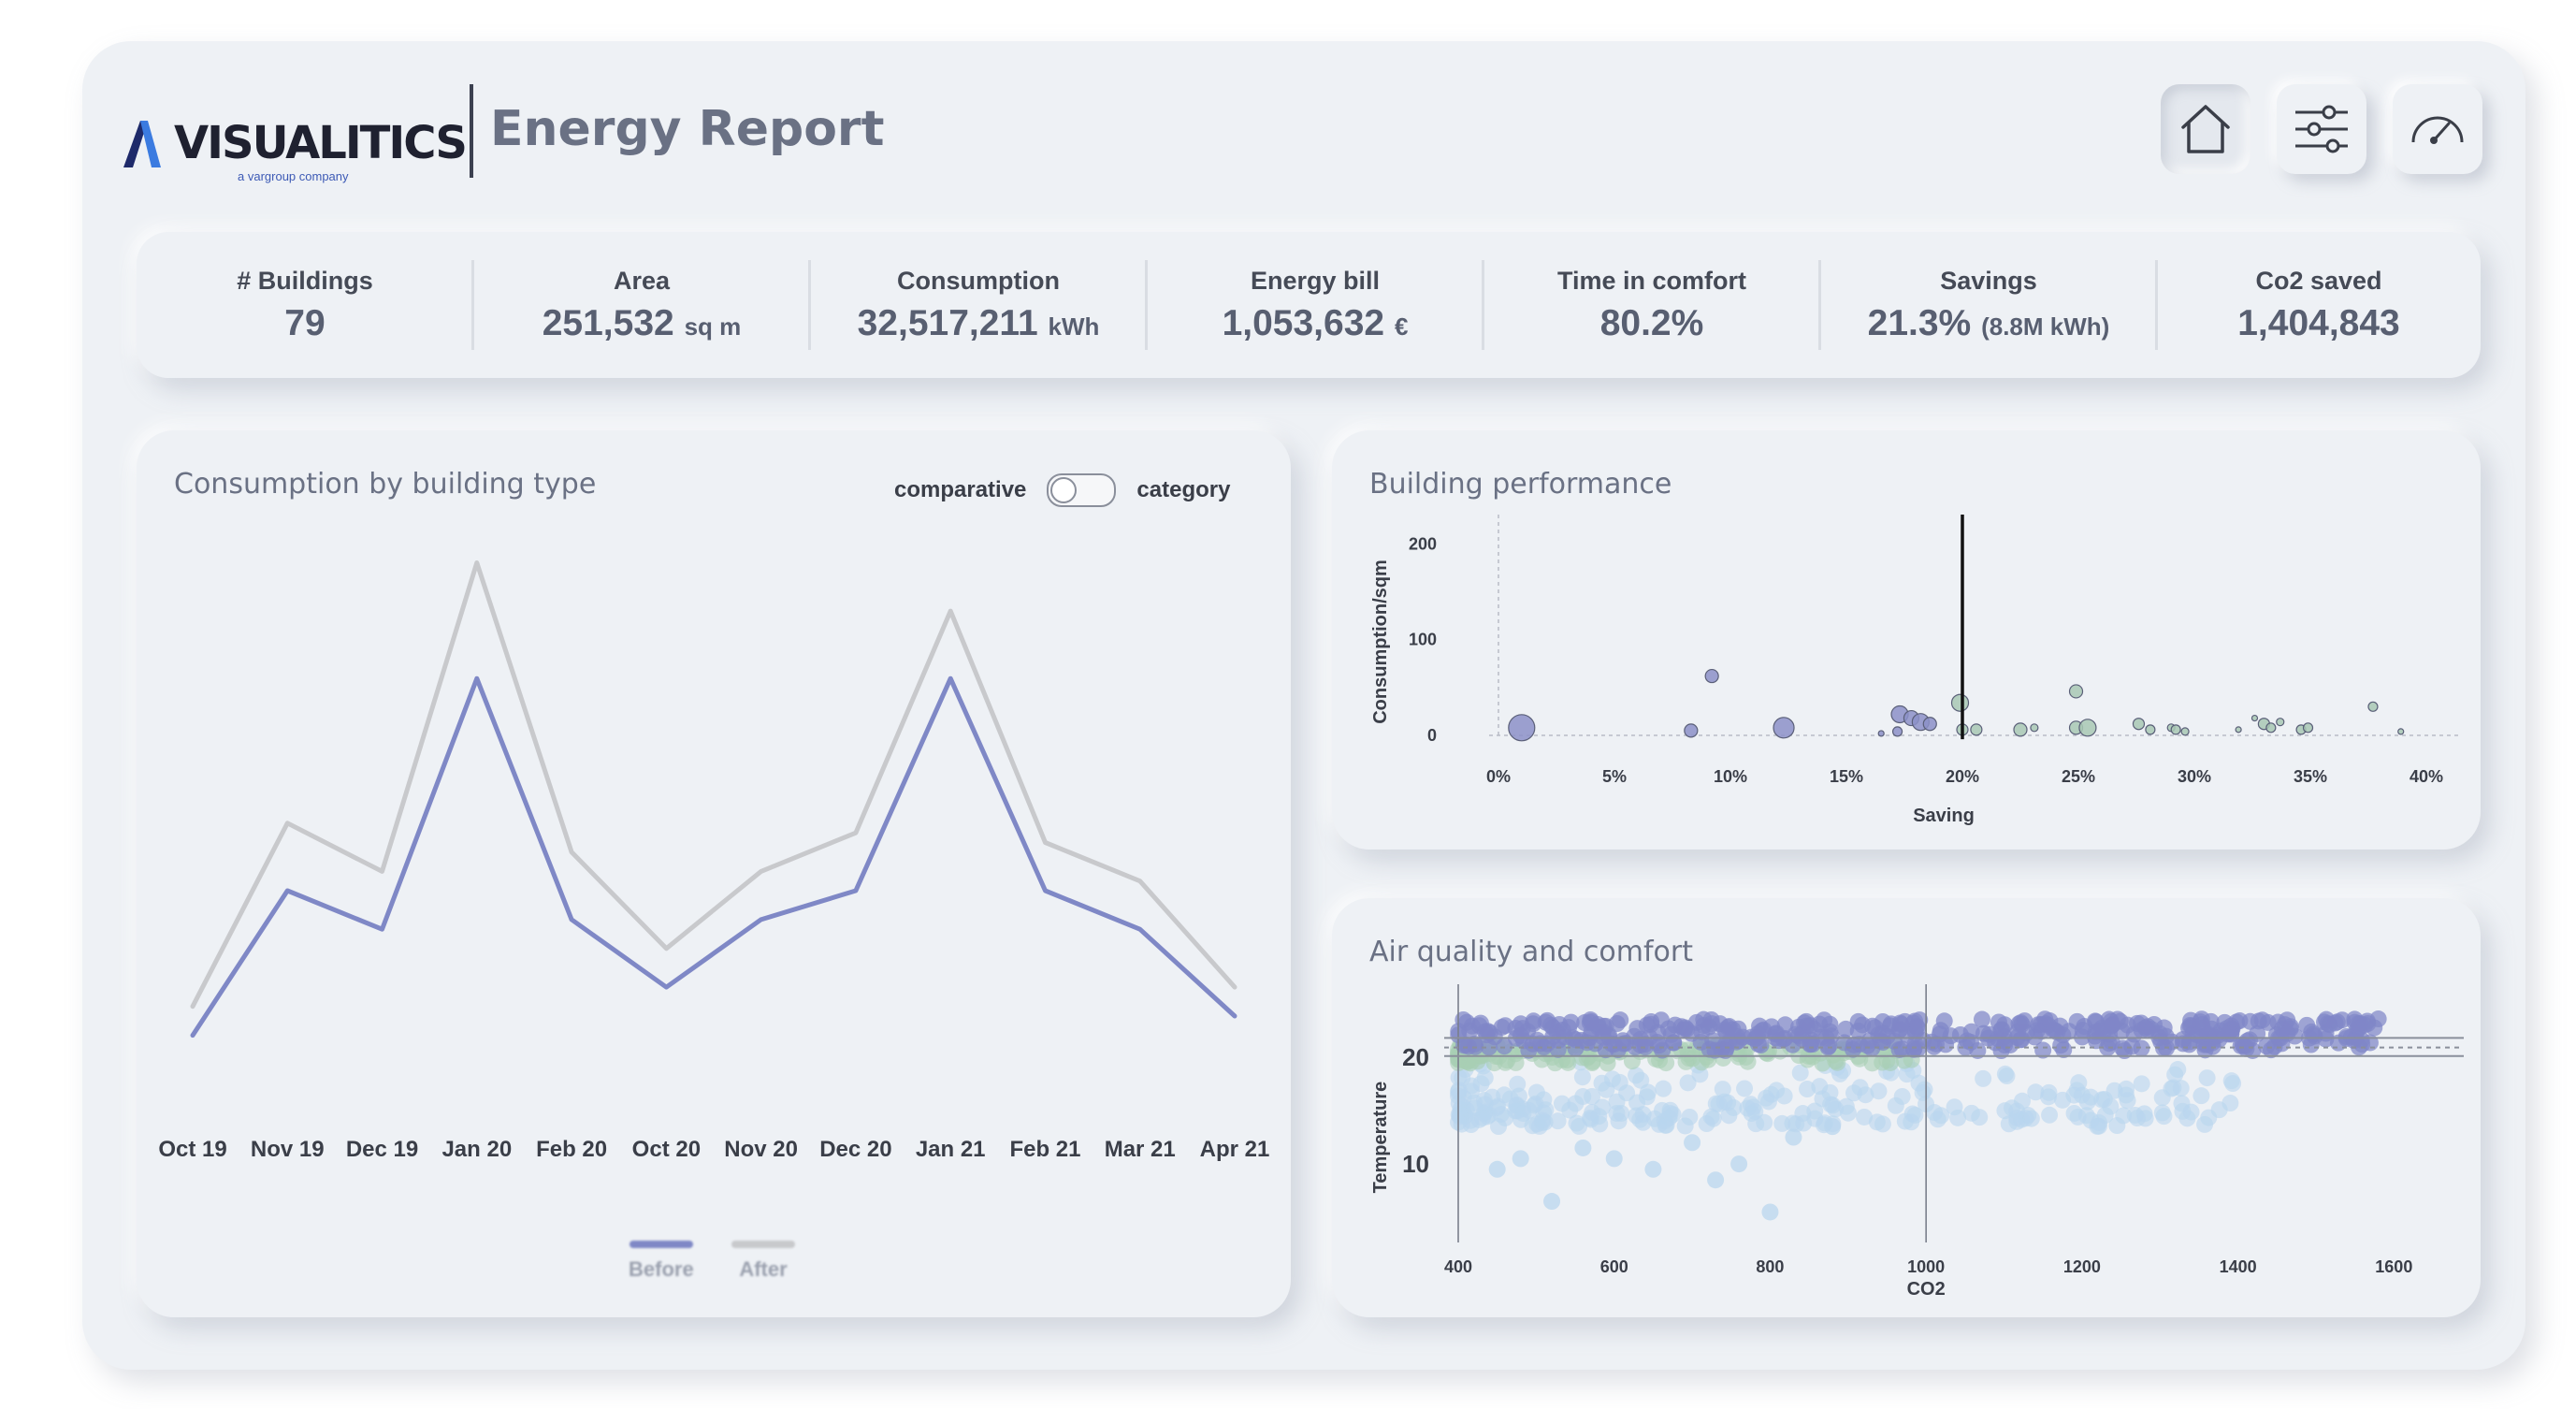 The image size is (2576, 1409). I want to click on home-button, so click(2205, 129).